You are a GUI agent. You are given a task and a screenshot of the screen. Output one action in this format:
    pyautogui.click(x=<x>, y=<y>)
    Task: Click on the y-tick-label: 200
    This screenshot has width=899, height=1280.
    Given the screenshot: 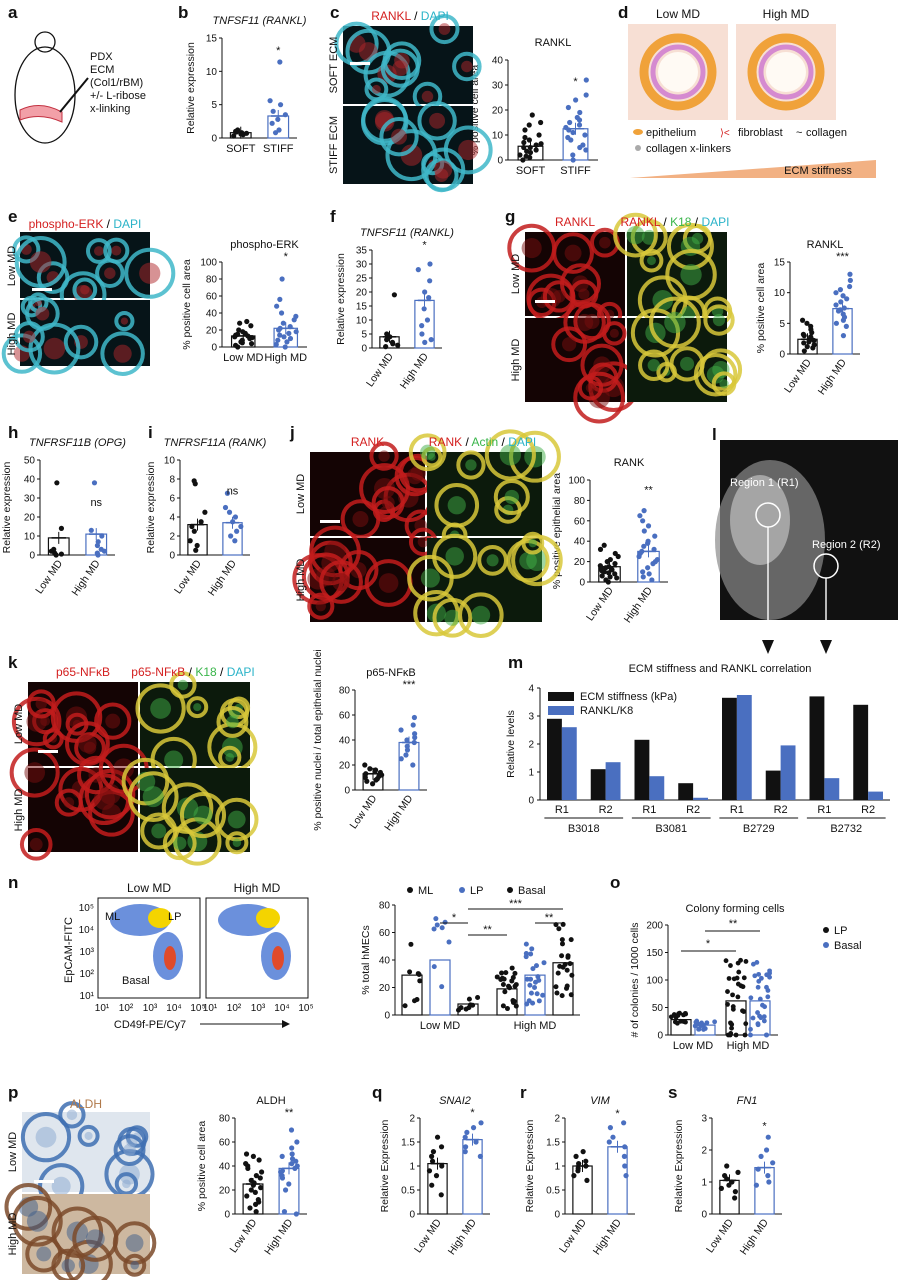 What is the action you would take?
    pyautogui.click(x=654, y=926)
    